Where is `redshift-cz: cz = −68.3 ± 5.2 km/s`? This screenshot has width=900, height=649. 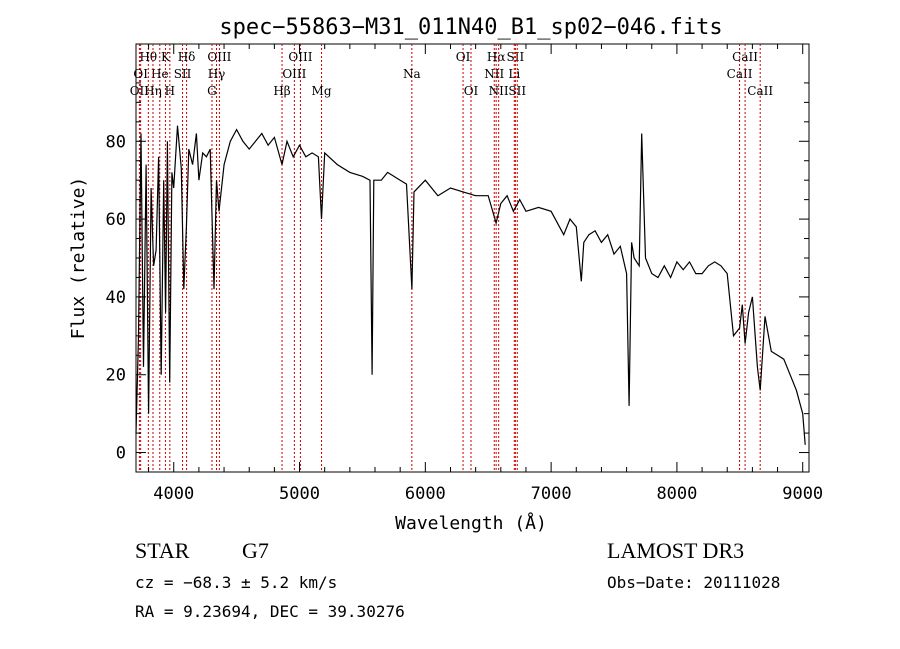
redshift-cz: cz = −68.3 ± 5.2 km/s is located at coordinates (236, 582).